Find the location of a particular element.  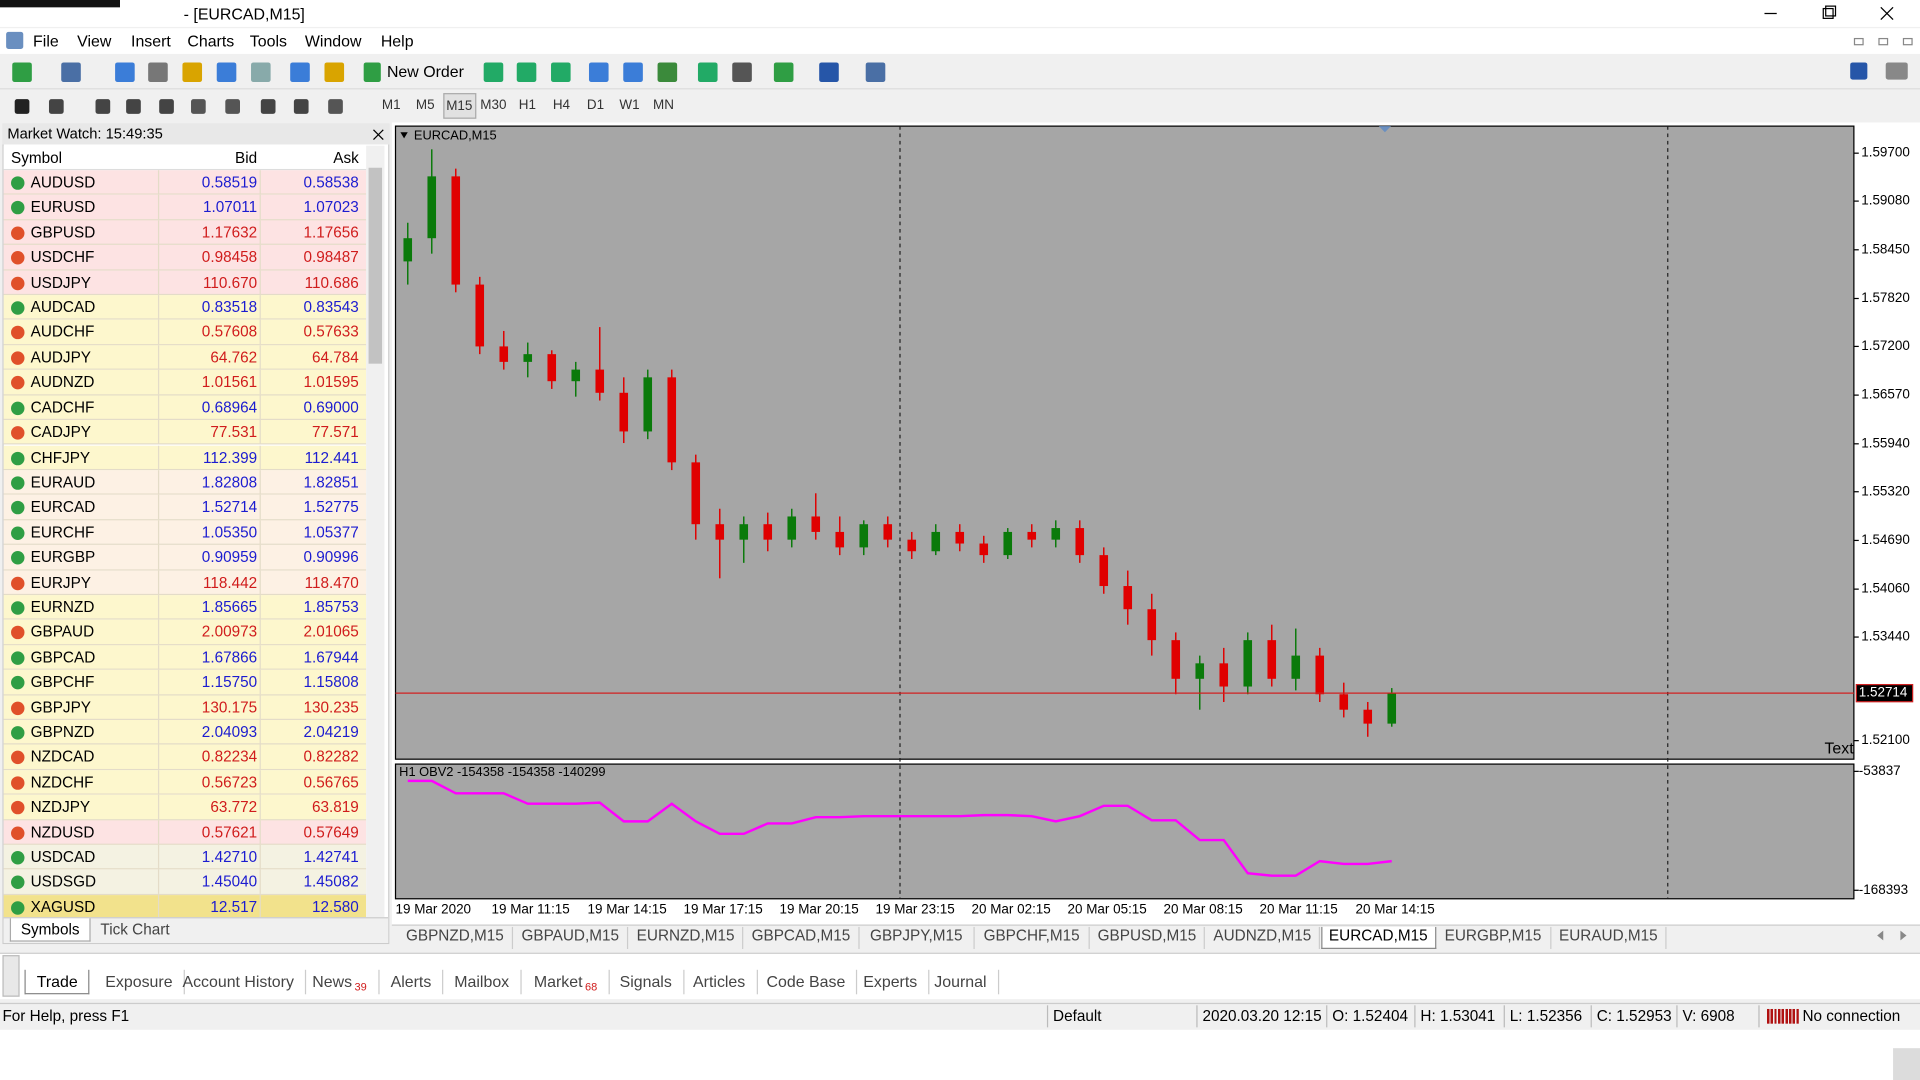

column-header: Bid is located at coordinates (246, 158).